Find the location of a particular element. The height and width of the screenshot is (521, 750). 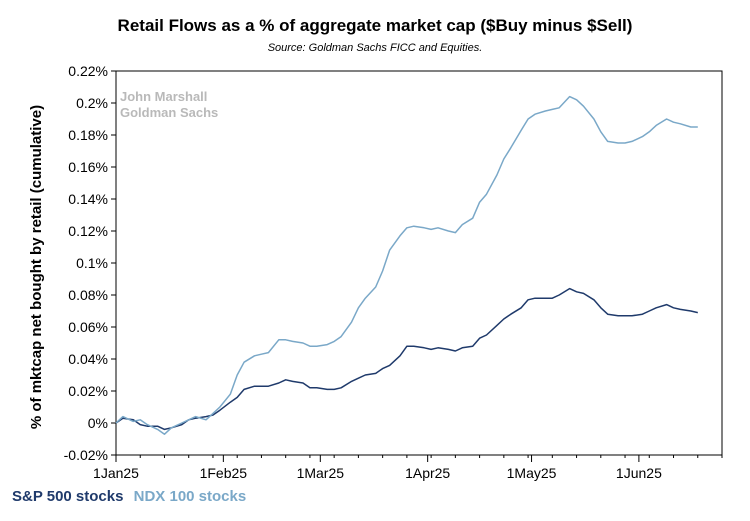

y-tick-label: 0.08% is located at coordinates (88, 295).